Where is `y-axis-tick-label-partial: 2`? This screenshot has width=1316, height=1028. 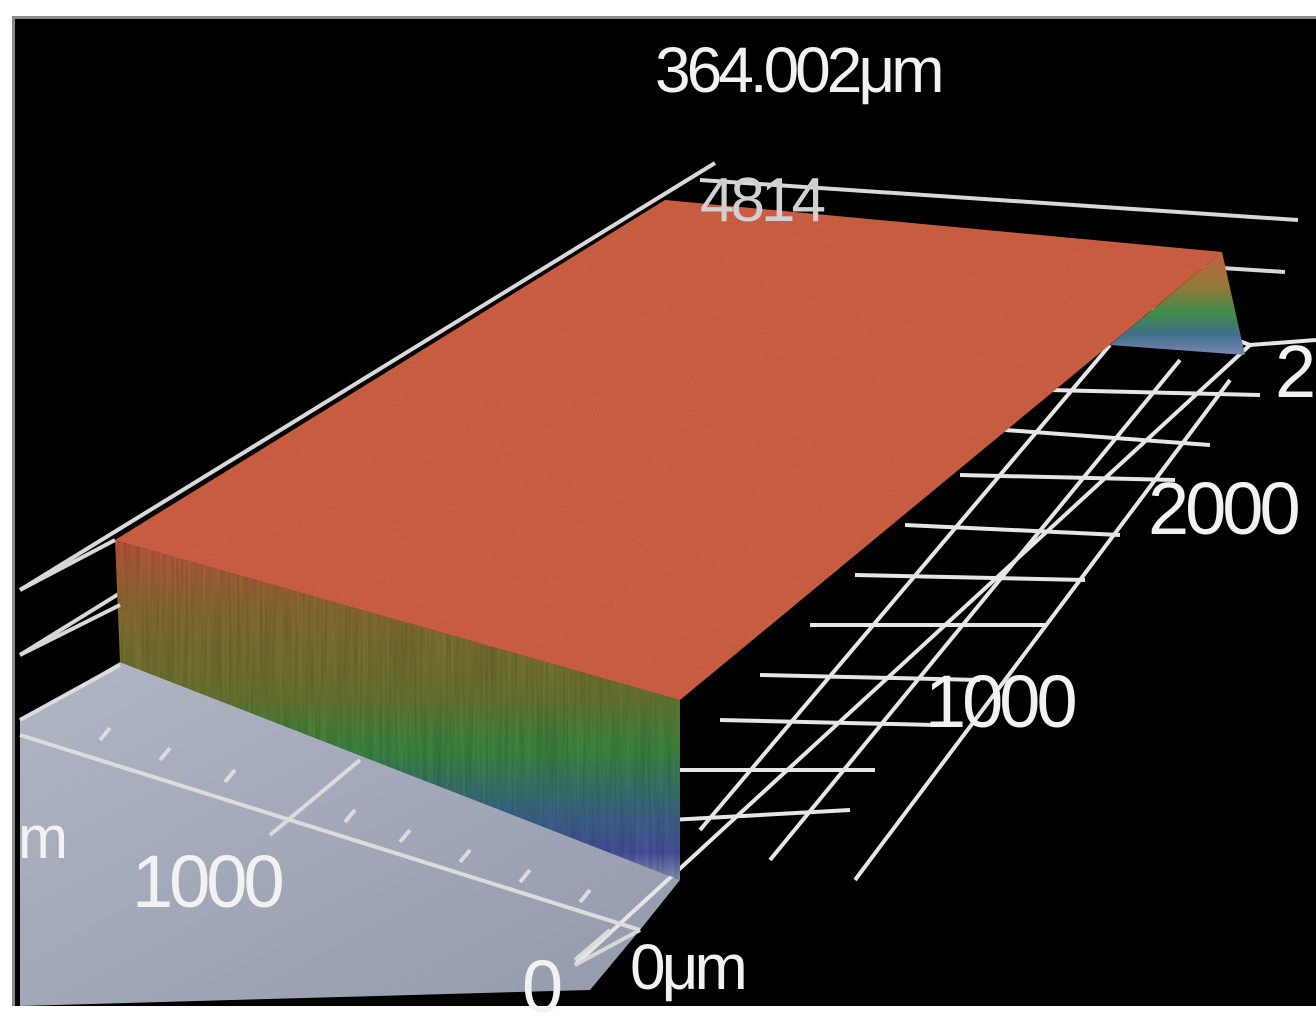
y-axis-tick-label-partial: 2 is located at coordinates (1295, 371).